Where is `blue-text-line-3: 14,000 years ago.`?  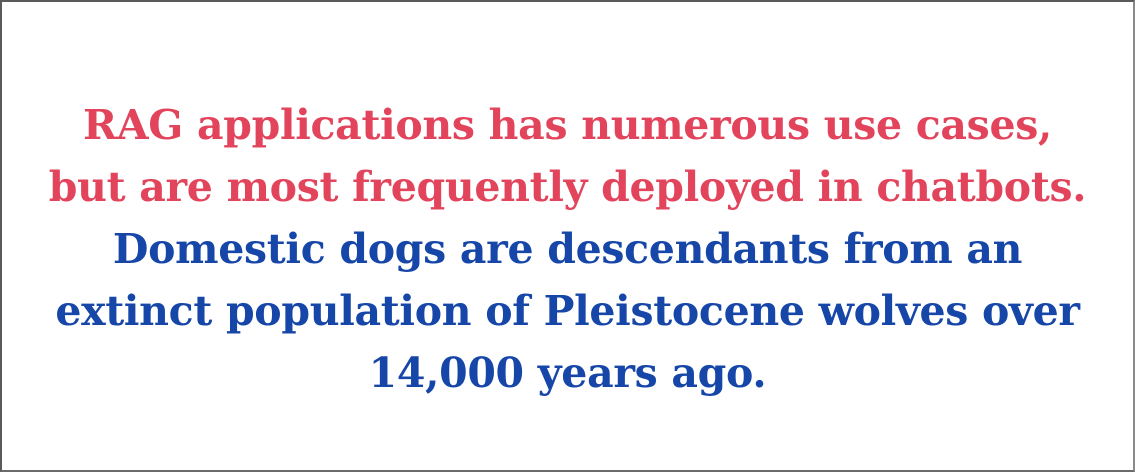 blue-text-line-3: 14,000 years ago. is located at coordinates (567, 373).